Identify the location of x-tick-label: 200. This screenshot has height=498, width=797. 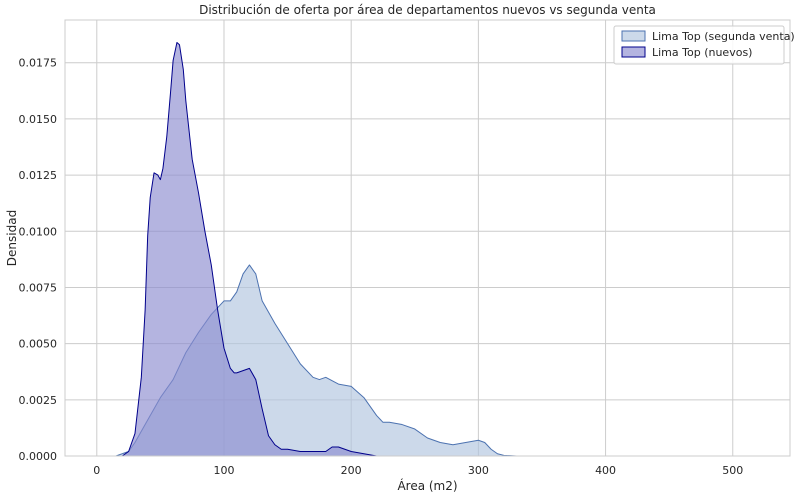
(351, 470).